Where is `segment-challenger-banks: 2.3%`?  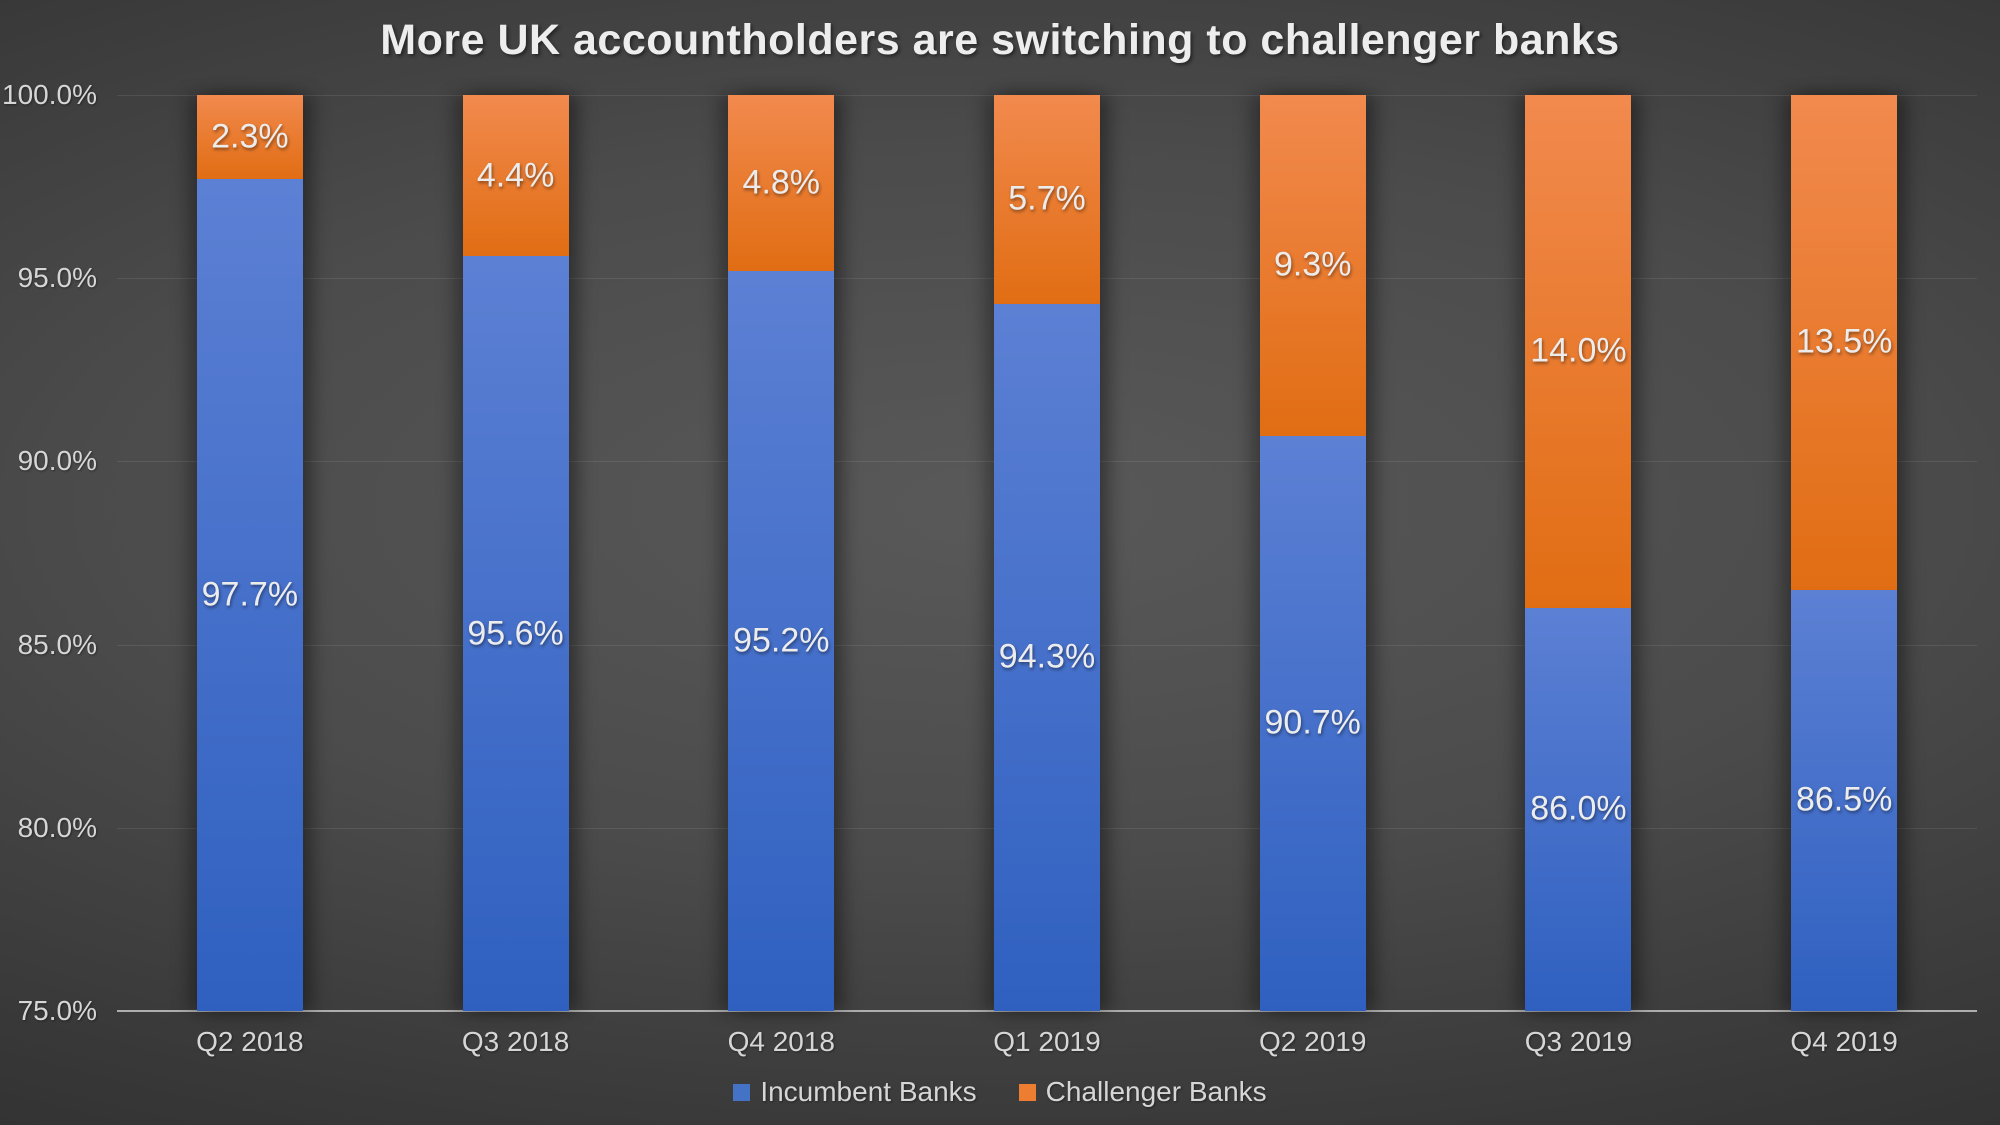
segment-challenger-banks: 2.3% is located at coordinates (249, 137).